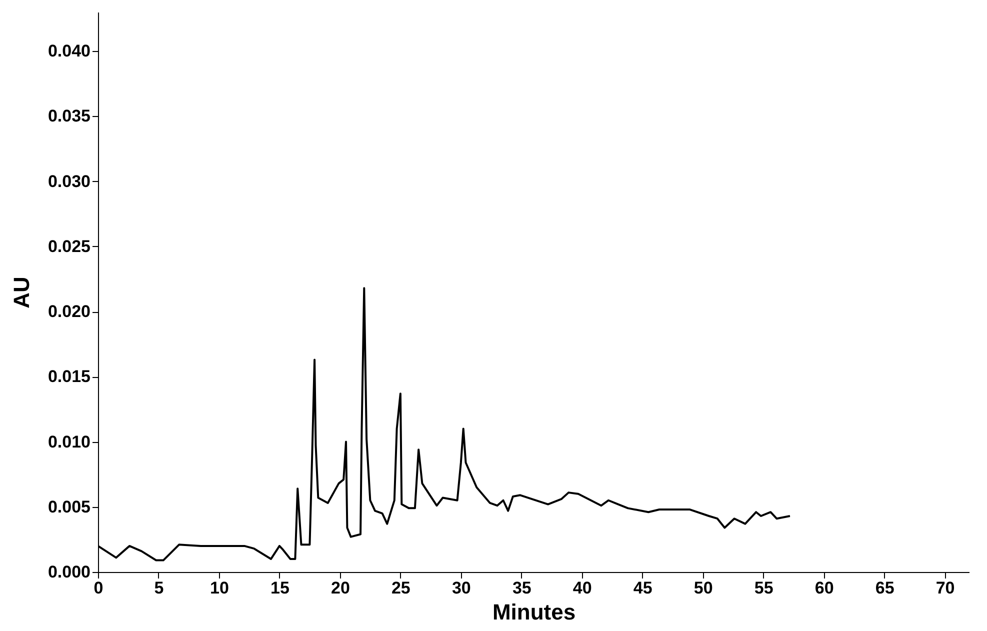 Image resolution: width=987 pixels, height=631 pixels. What do you see at coordinates (69, 506) in the screenshot?
I see `y-tick-label: 0.005` at bounding box center [69, 506].